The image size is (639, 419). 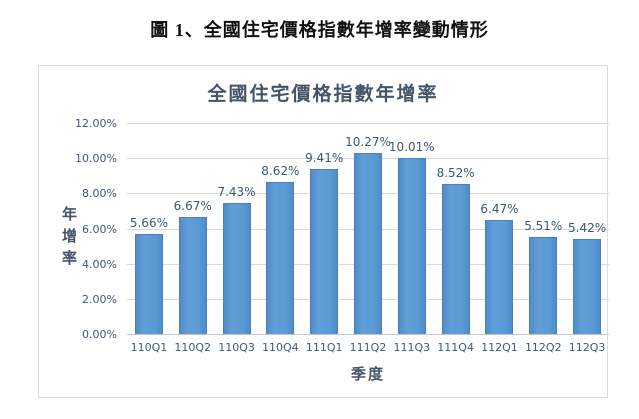 What do you see at coordinates (192, 275) in the screenshot?
I see `bar-110Q2` at bounding box center [192, 275].